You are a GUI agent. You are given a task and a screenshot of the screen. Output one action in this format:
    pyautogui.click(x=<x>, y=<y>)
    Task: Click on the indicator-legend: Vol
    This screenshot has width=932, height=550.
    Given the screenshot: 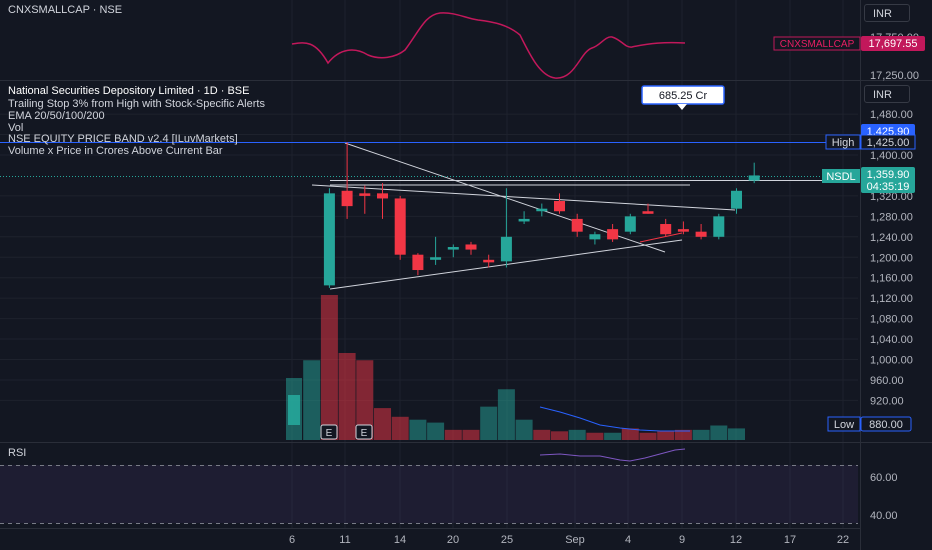 What is the action you would take?
    pyautogui.click(x=16, y=128)
    